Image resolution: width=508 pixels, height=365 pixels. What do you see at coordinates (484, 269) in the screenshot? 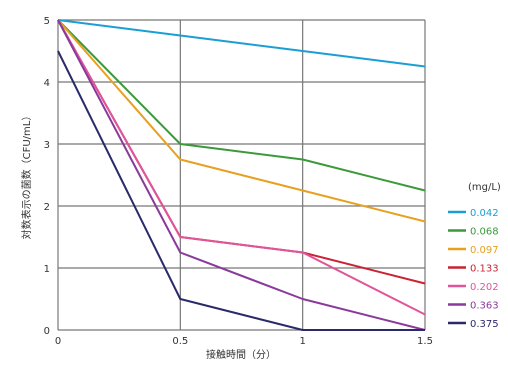
I see `legend-label: 0.133` at bounding box center [484, 269].